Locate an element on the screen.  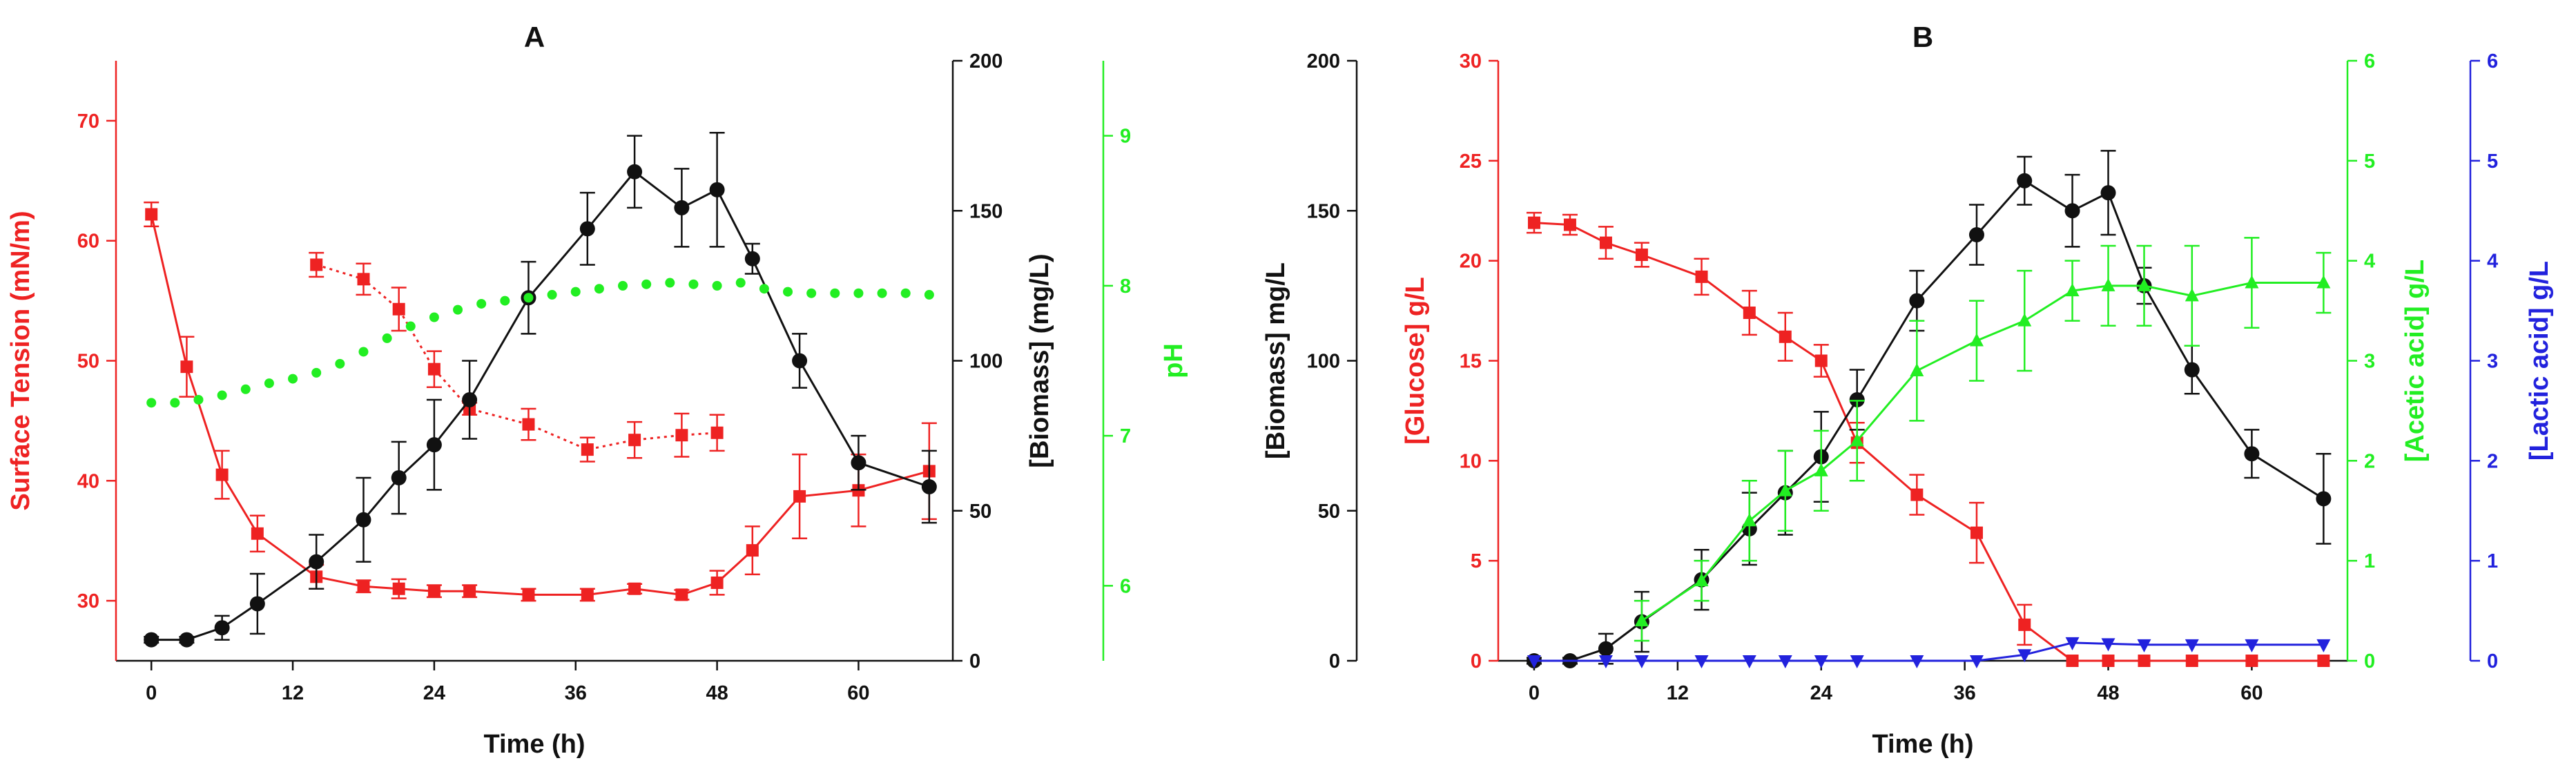
x-tick-label: 12 is located at coordinates (293, 693).